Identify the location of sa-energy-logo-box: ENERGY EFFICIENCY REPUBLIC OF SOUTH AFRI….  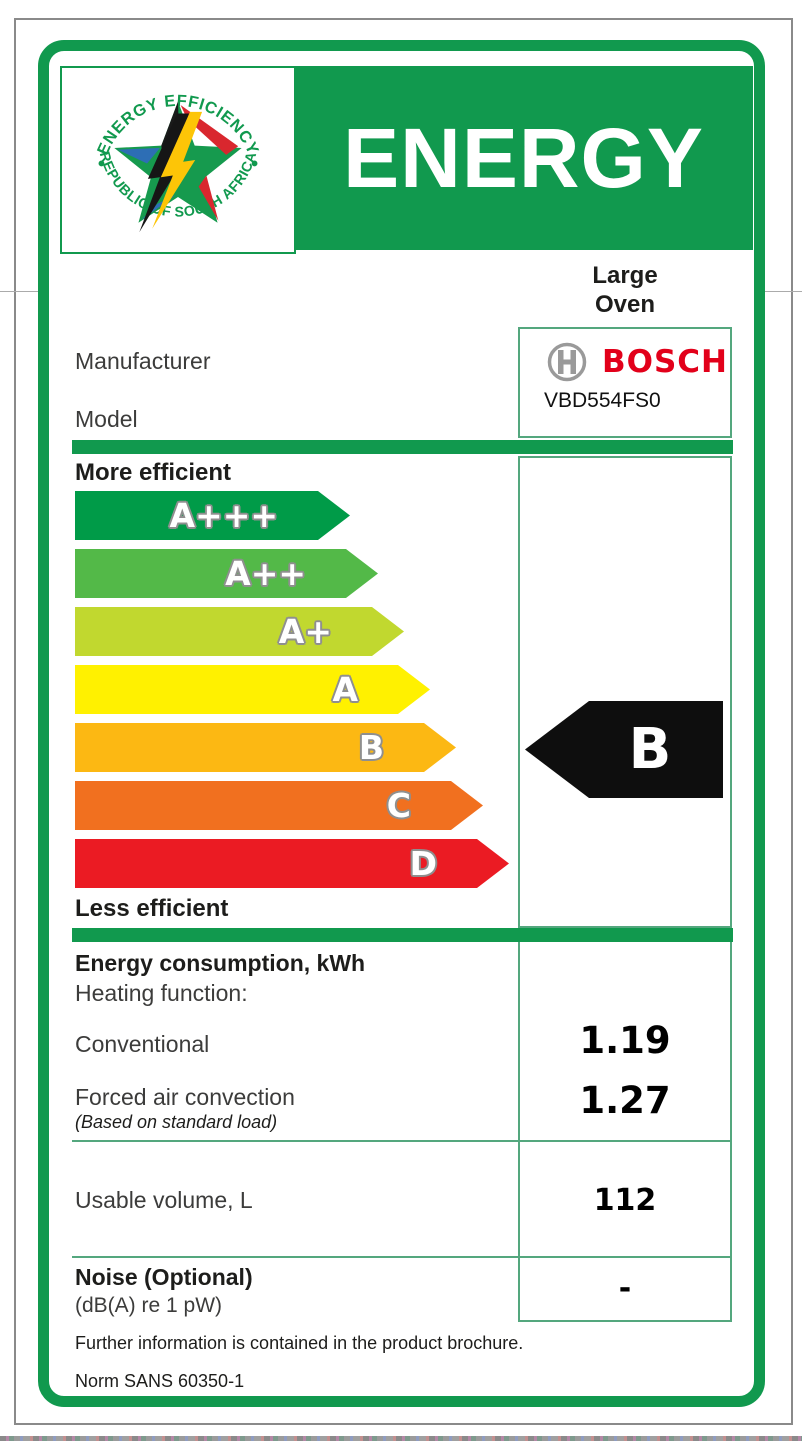
(178, 160).